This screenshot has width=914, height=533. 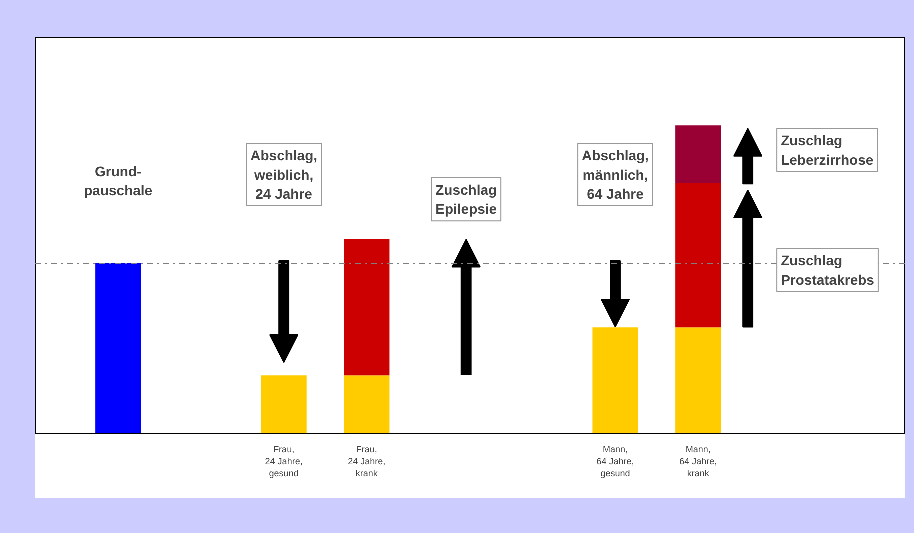 I want to click on annotation: Zuschlag Leberzirrhose, so click(x=827, y=150).